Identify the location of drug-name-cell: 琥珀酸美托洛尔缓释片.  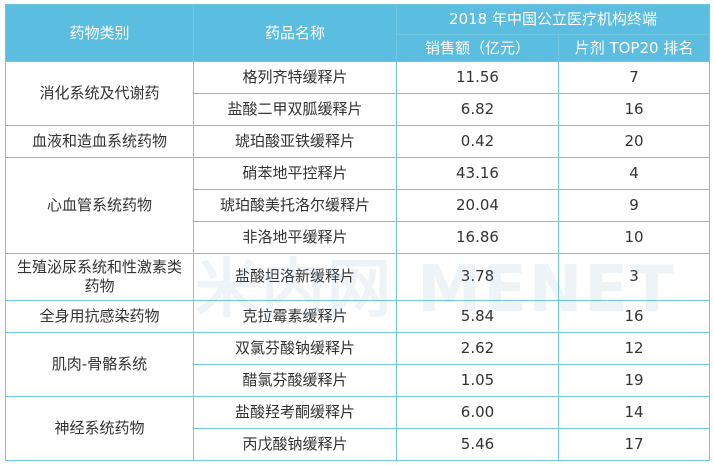
(295, 205).